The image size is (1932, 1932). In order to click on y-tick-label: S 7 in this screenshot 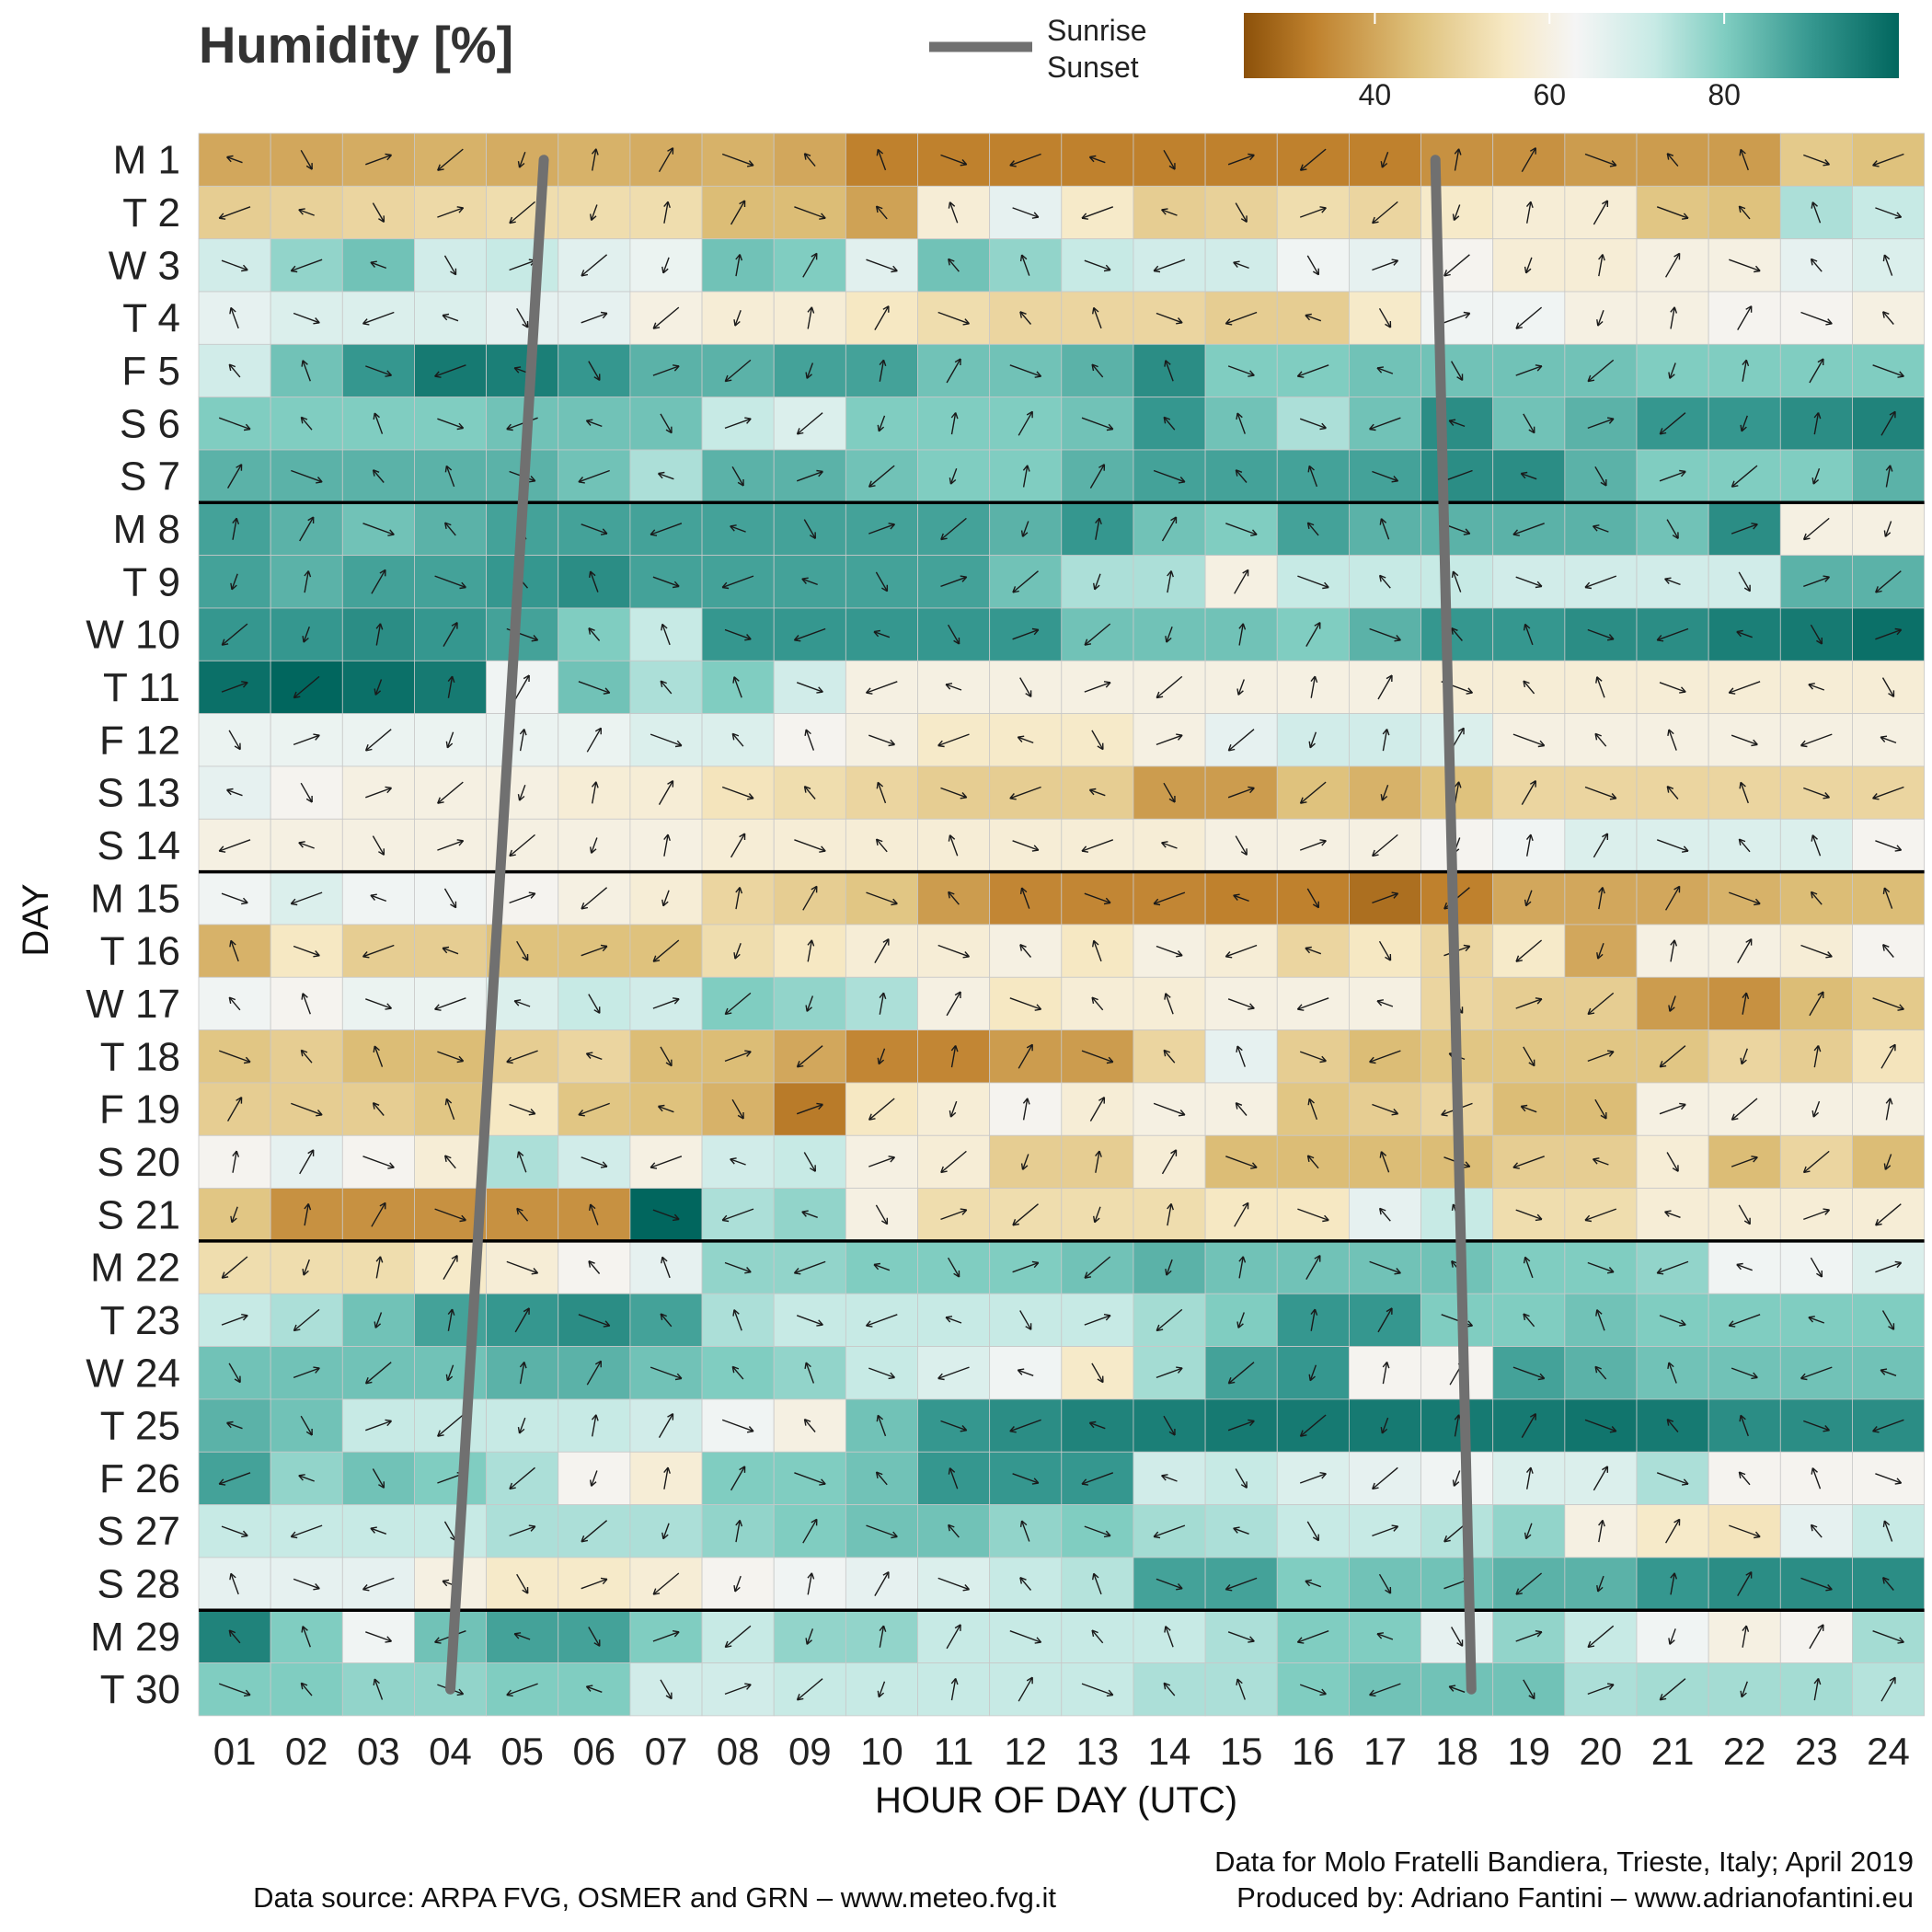, I will do `click(150, 477)`.